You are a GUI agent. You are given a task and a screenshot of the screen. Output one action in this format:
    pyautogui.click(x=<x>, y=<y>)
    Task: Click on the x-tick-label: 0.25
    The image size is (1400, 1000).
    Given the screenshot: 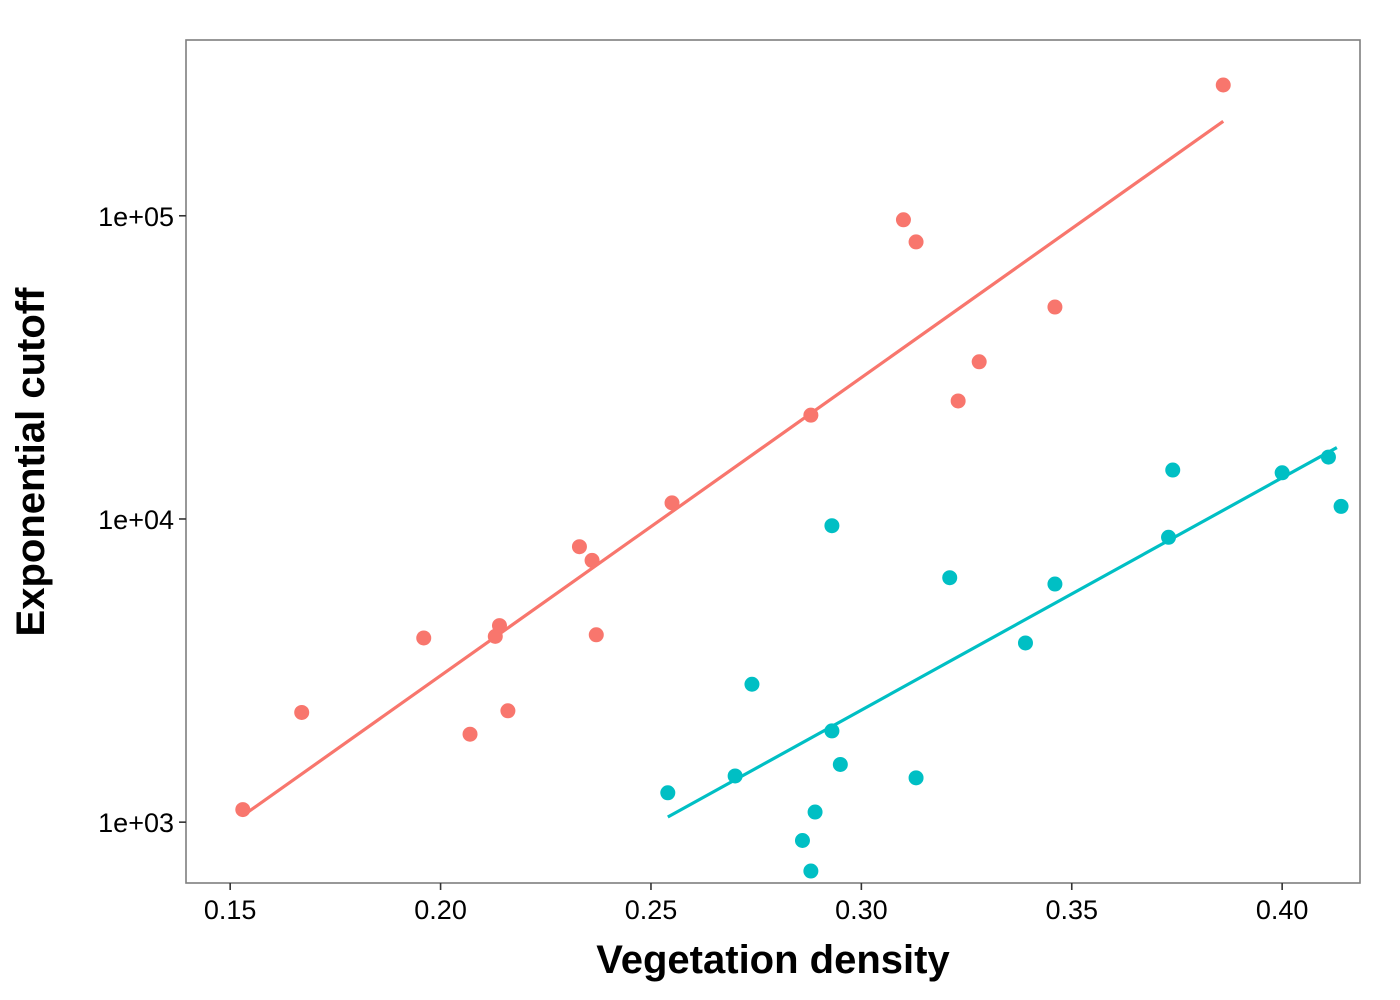 What is the action you would take?
    pyautogui.click(x=651, y=910)
    